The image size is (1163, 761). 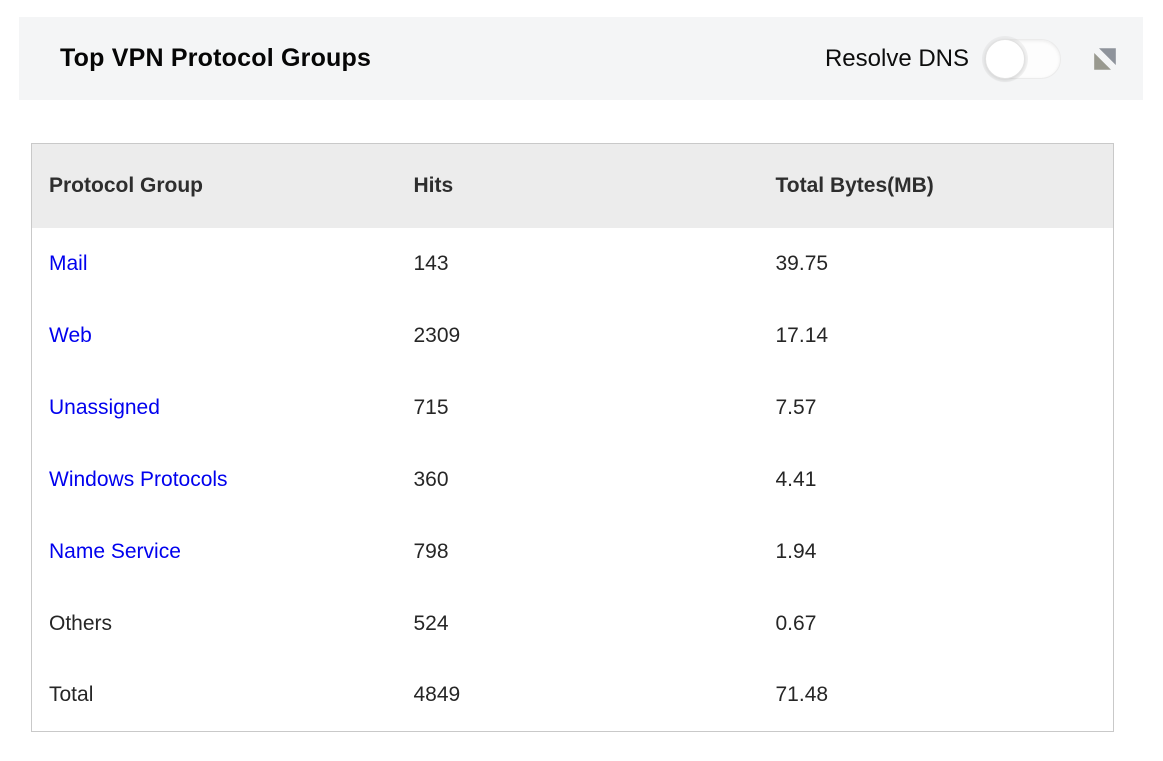 What do you see at coordinates (573, 624) in the screenshot?
I see `table-row: Others 524 0.67` at bounding box center [573, 624].